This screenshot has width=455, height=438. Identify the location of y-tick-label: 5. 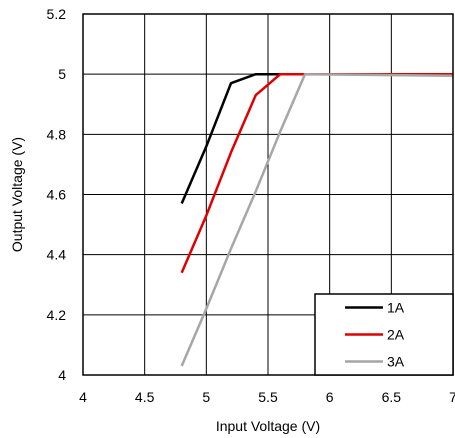
(62, 74).